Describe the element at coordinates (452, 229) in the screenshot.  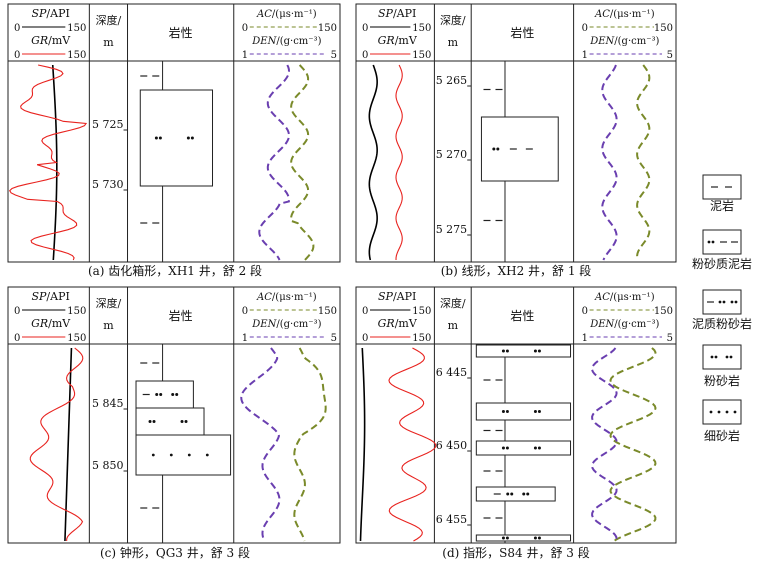
I see `depth-tick-label: 5 275` at that location.